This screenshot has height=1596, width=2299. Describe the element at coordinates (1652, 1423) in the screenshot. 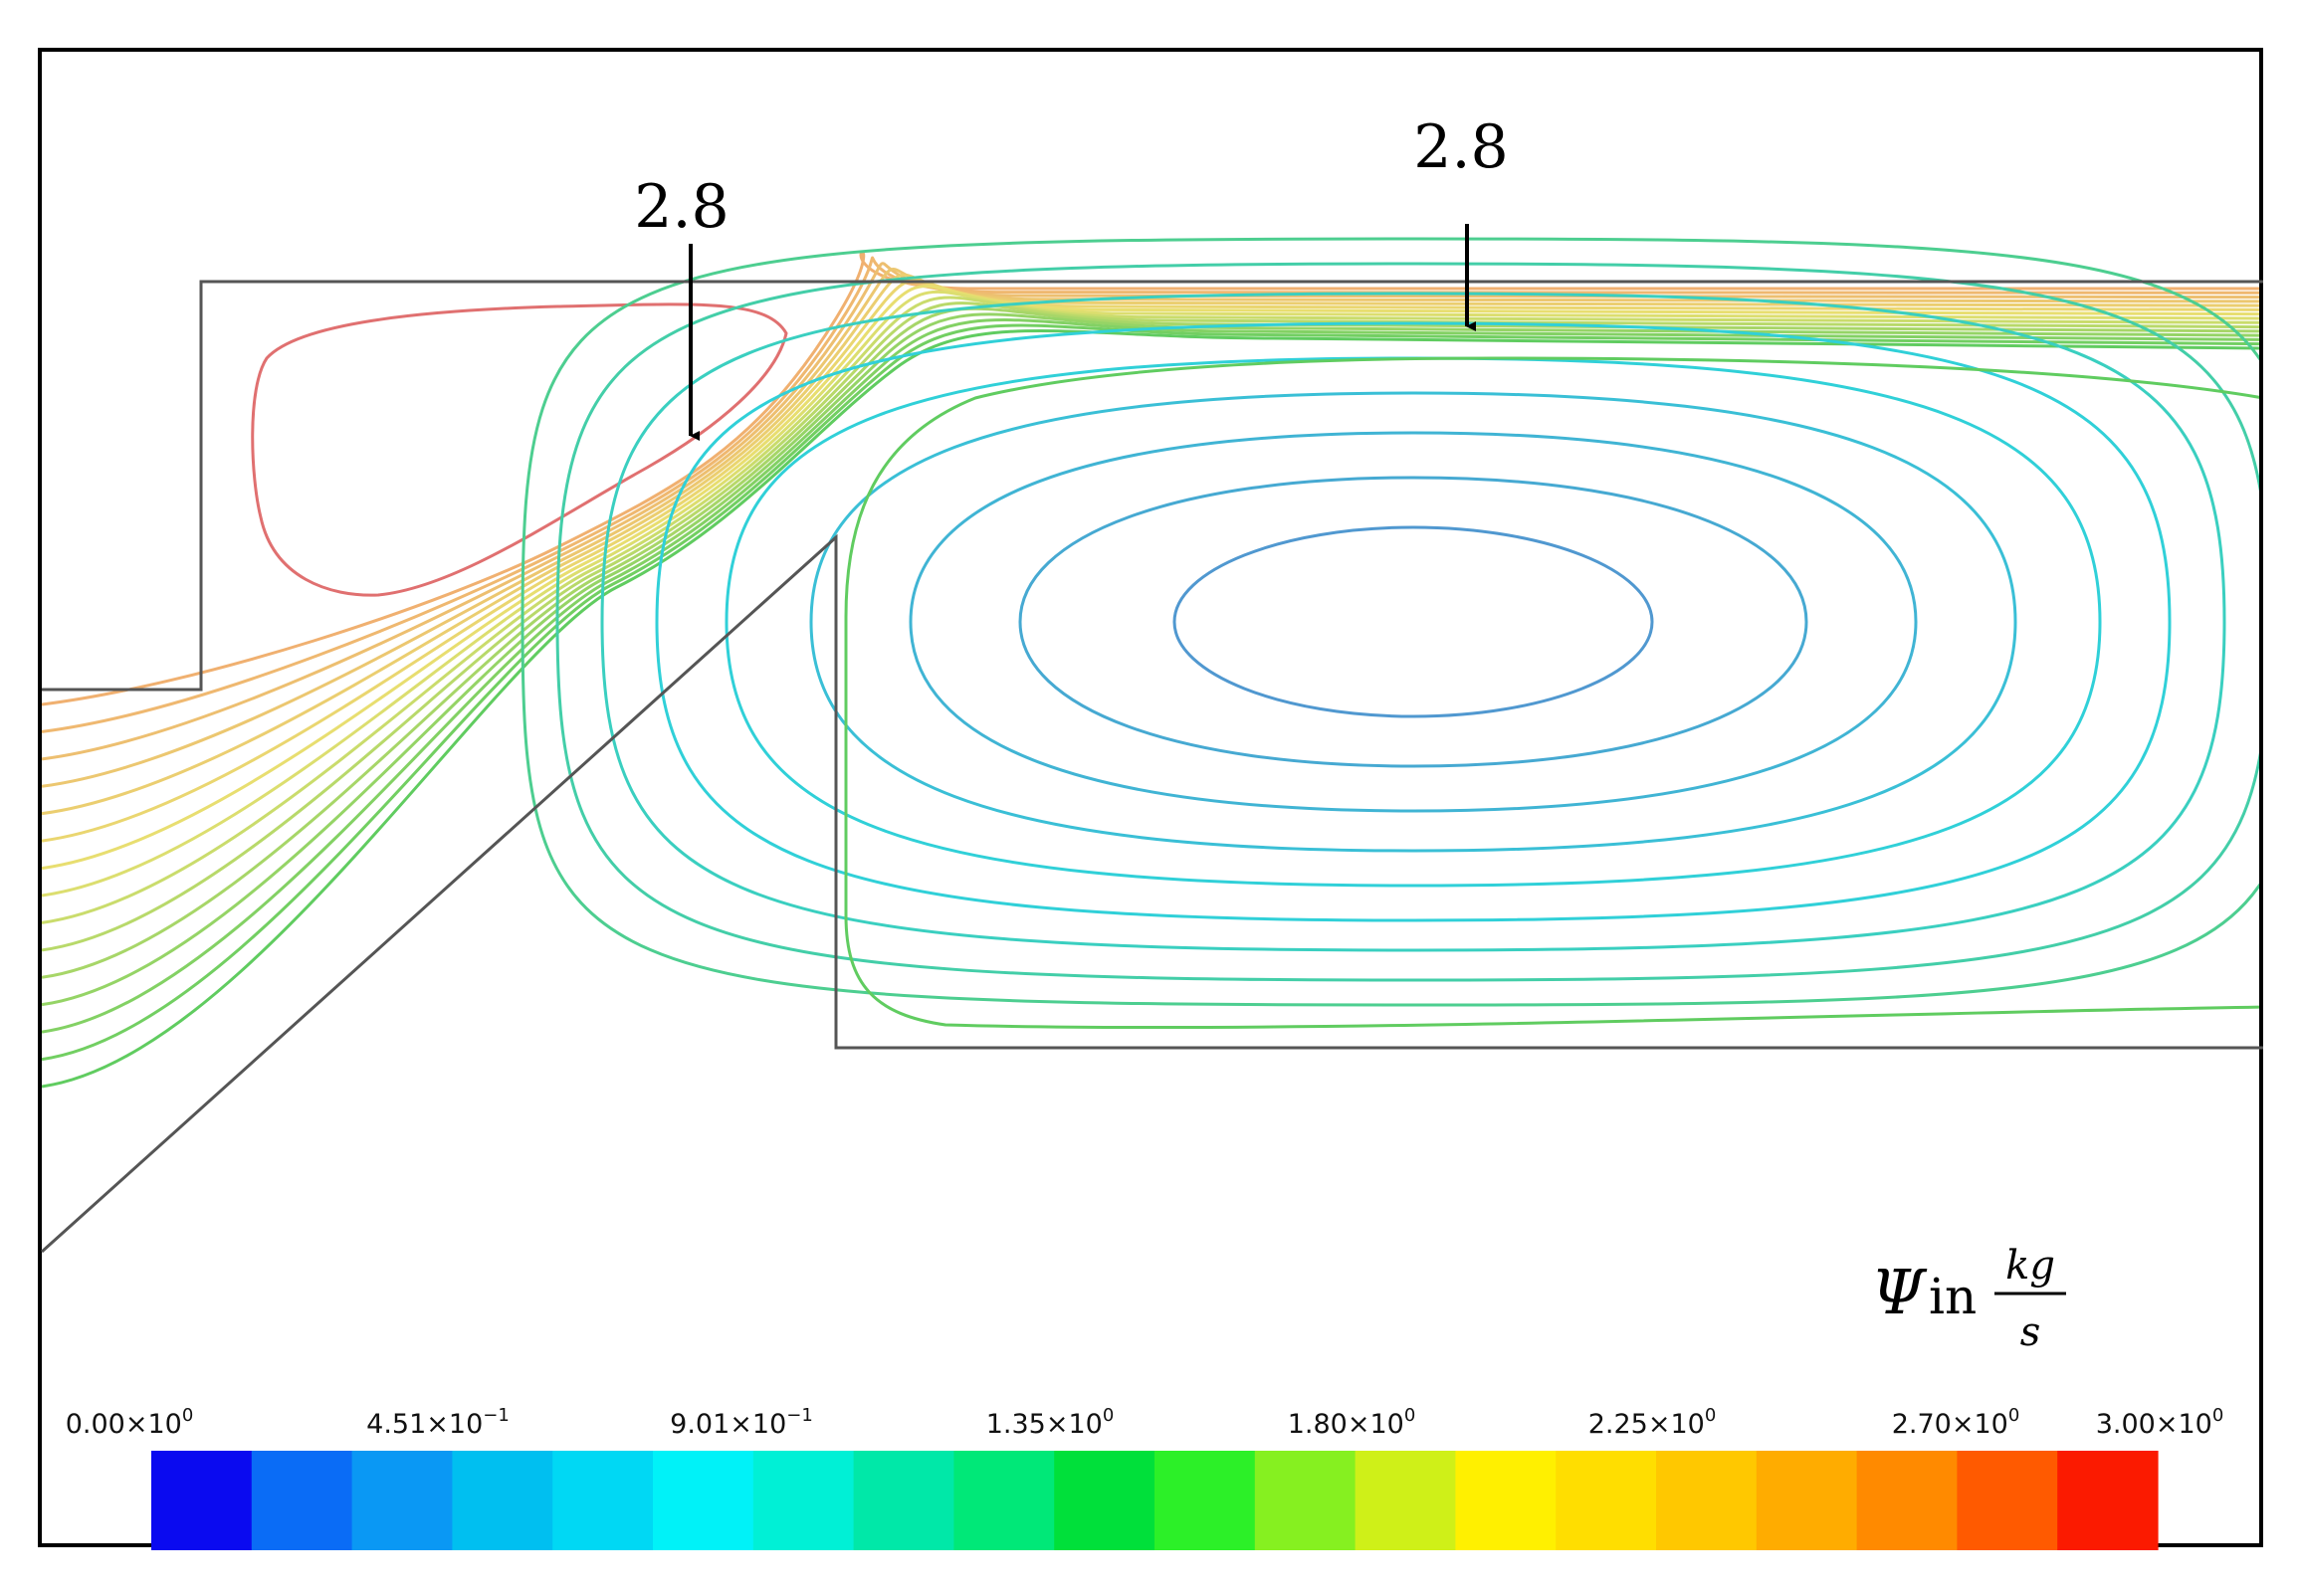

I see `colorbar-tick-label: 2.25×100` at that location.